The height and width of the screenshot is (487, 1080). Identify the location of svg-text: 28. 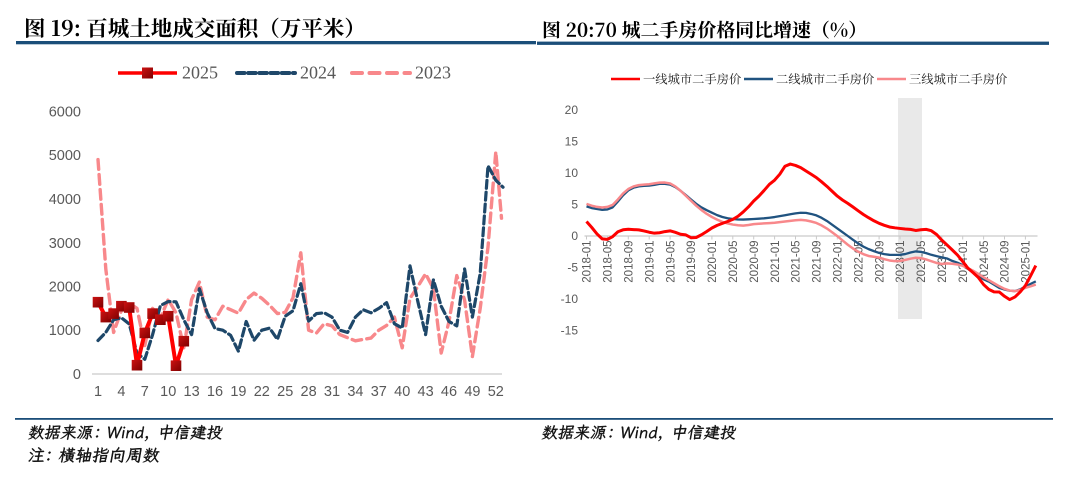
(309, 392).